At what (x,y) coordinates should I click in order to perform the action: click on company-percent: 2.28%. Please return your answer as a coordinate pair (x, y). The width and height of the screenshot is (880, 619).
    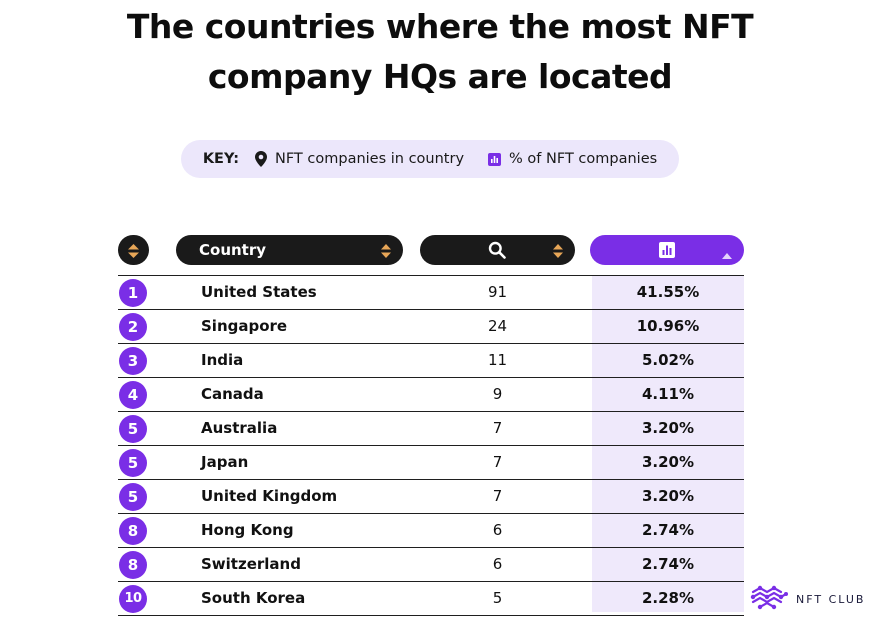
    Looking at the image, I should click on (668, 598).